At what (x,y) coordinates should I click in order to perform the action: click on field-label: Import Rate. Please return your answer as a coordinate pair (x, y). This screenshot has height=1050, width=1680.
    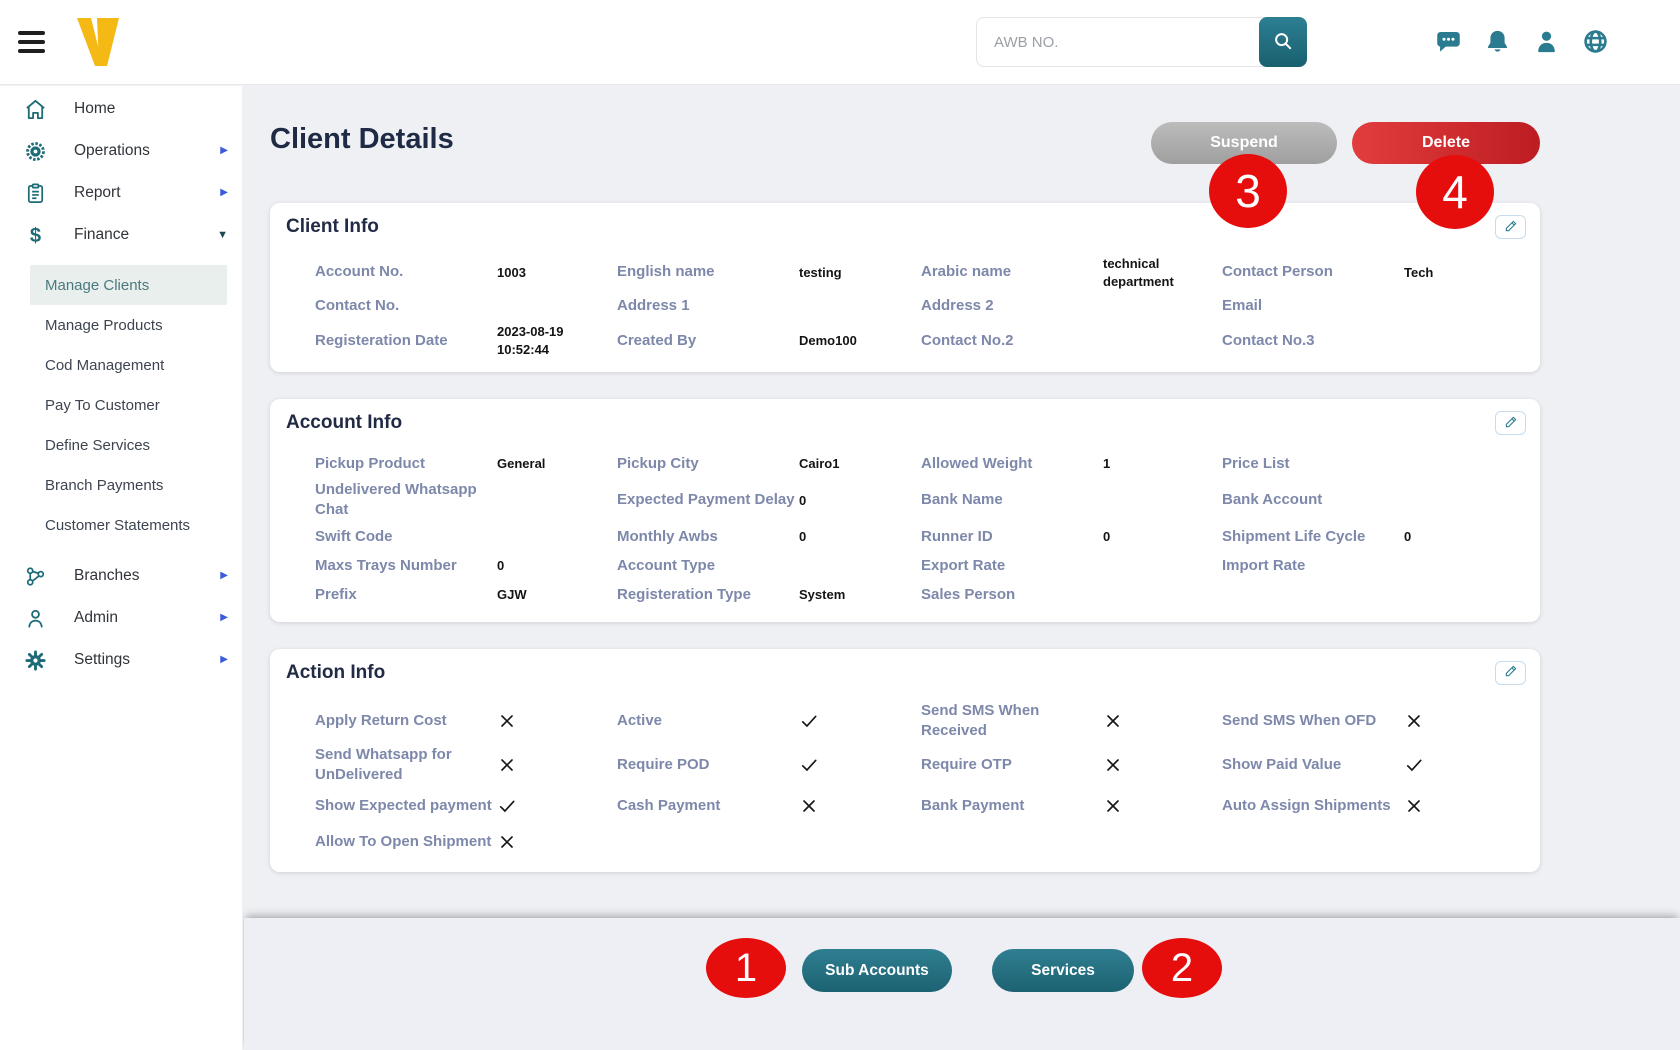
    Looking at the image, I should click on (1264, 566).